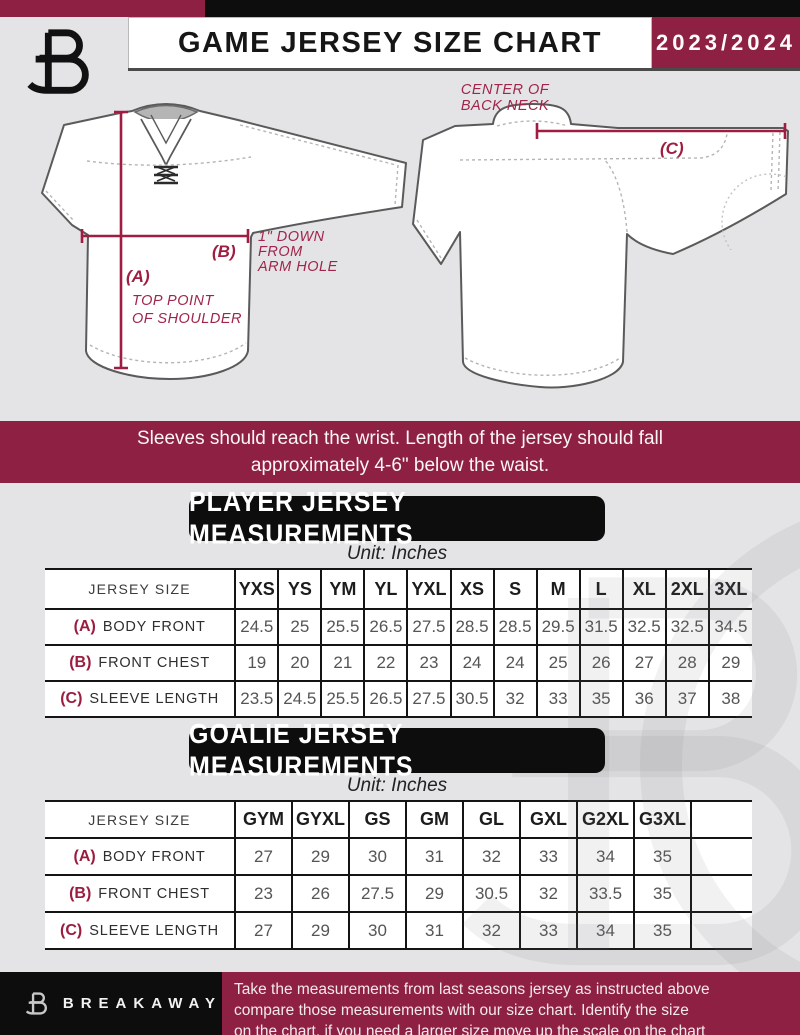 This screenshot has height=1035, width=800. Describe the element at coordinates (397, 553) in the screenshot. I see `player-unit-label: Unit: Inches` at that location.